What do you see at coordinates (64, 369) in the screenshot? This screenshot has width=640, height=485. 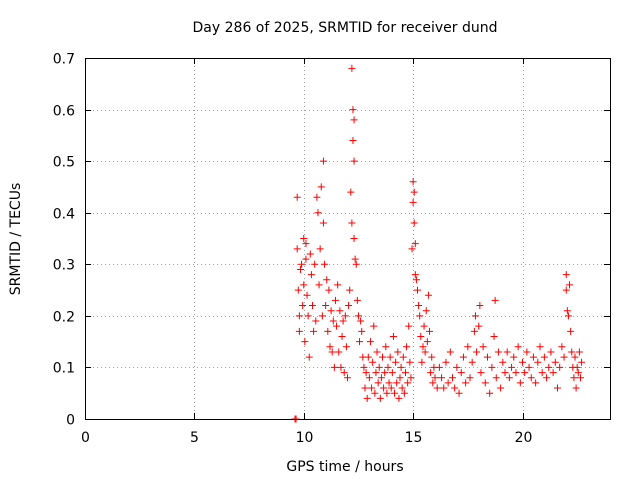 I see `y-tick-label: 0.1` at bounding box center [64, 369].